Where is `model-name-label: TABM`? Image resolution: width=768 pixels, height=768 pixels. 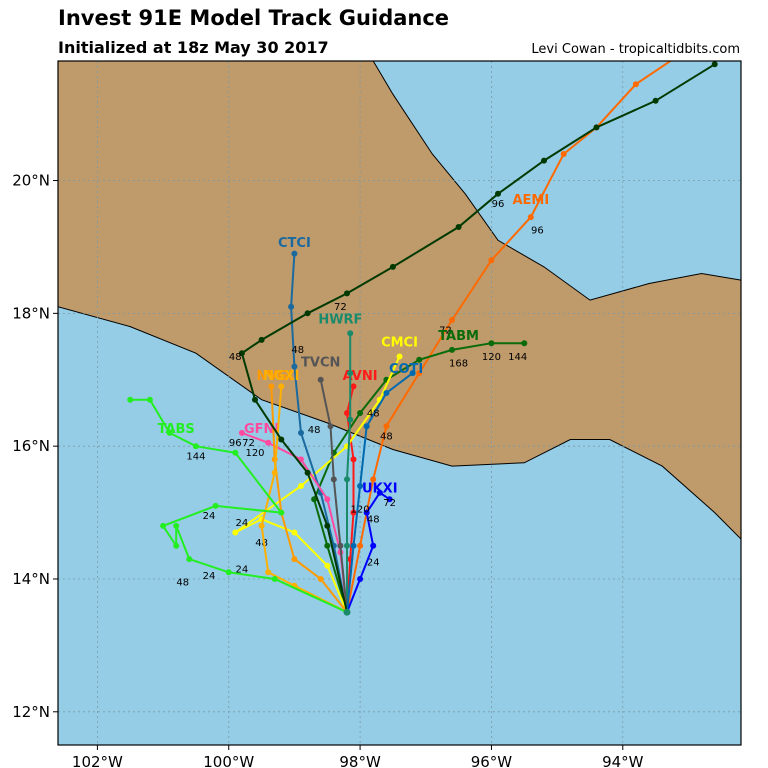
model-name-label: TABM is located at coordinates (458, 336).